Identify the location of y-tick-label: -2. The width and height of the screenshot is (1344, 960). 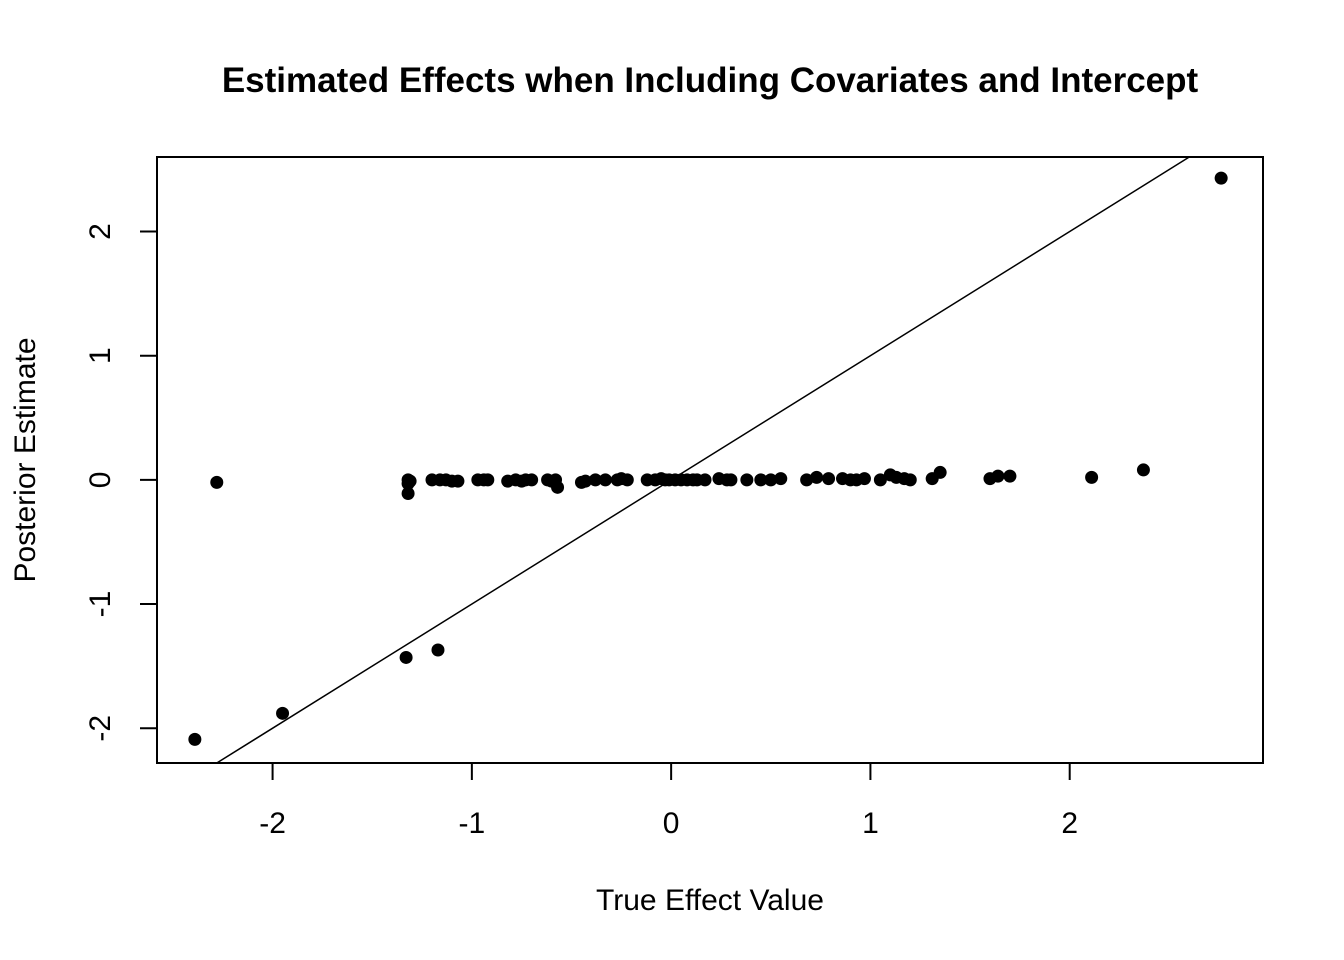
(100, 728).